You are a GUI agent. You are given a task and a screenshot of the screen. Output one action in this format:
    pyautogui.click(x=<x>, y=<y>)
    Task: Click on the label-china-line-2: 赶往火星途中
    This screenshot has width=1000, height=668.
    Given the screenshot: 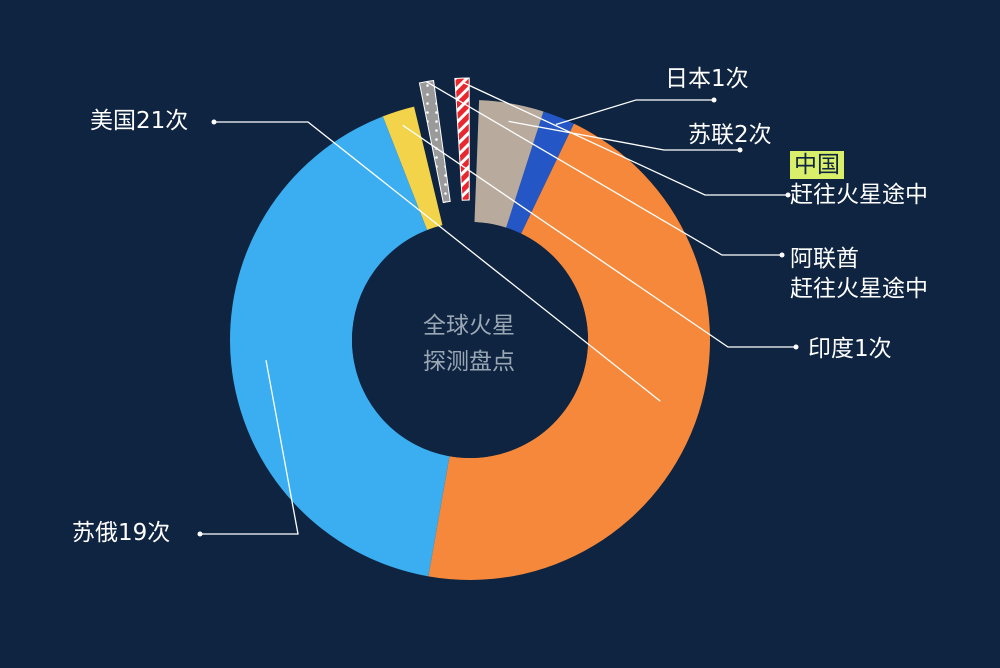 What is the action you would take?
    pyautogui.click(x=859, y=195)
    